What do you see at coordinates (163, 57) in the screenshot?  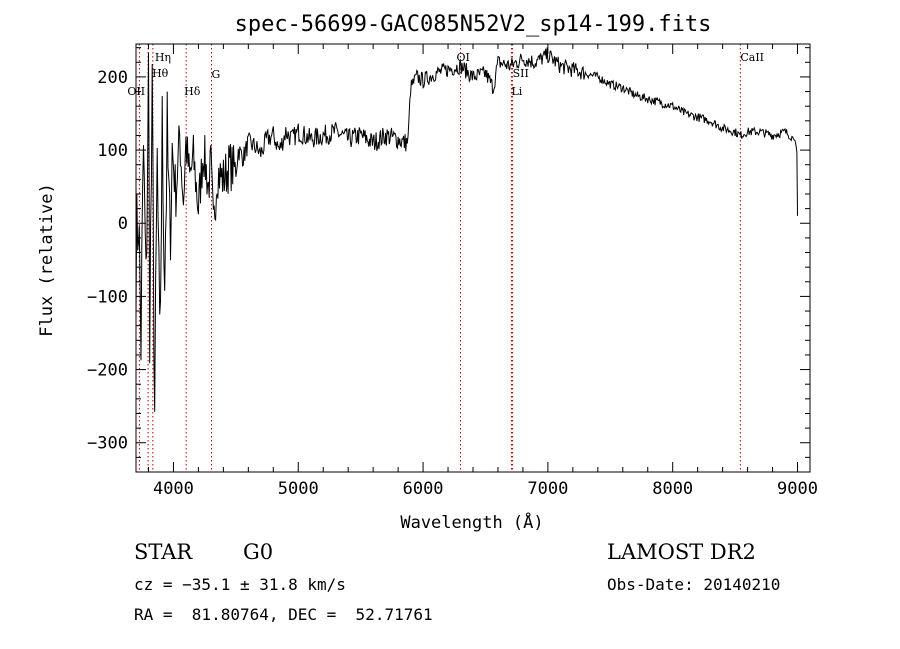 I see `line-label-hη: Hη` at bounding box center [163, 57].